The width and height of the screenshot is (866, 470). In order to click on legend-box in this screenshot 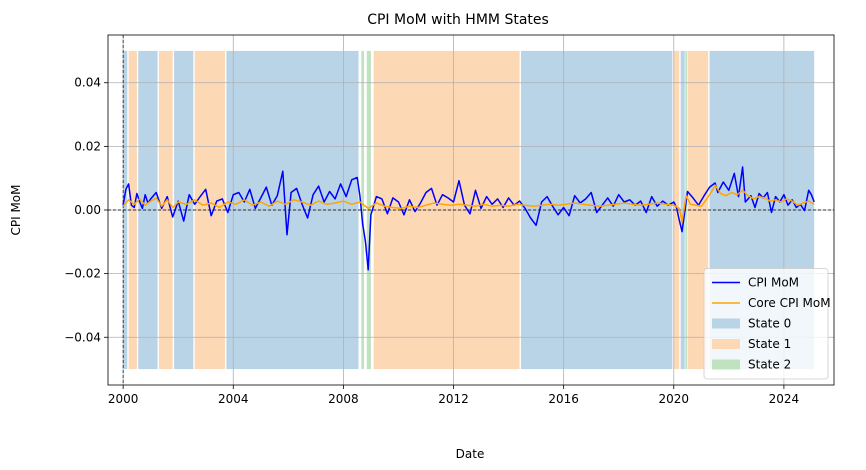, I will do `click(766, 324)`.